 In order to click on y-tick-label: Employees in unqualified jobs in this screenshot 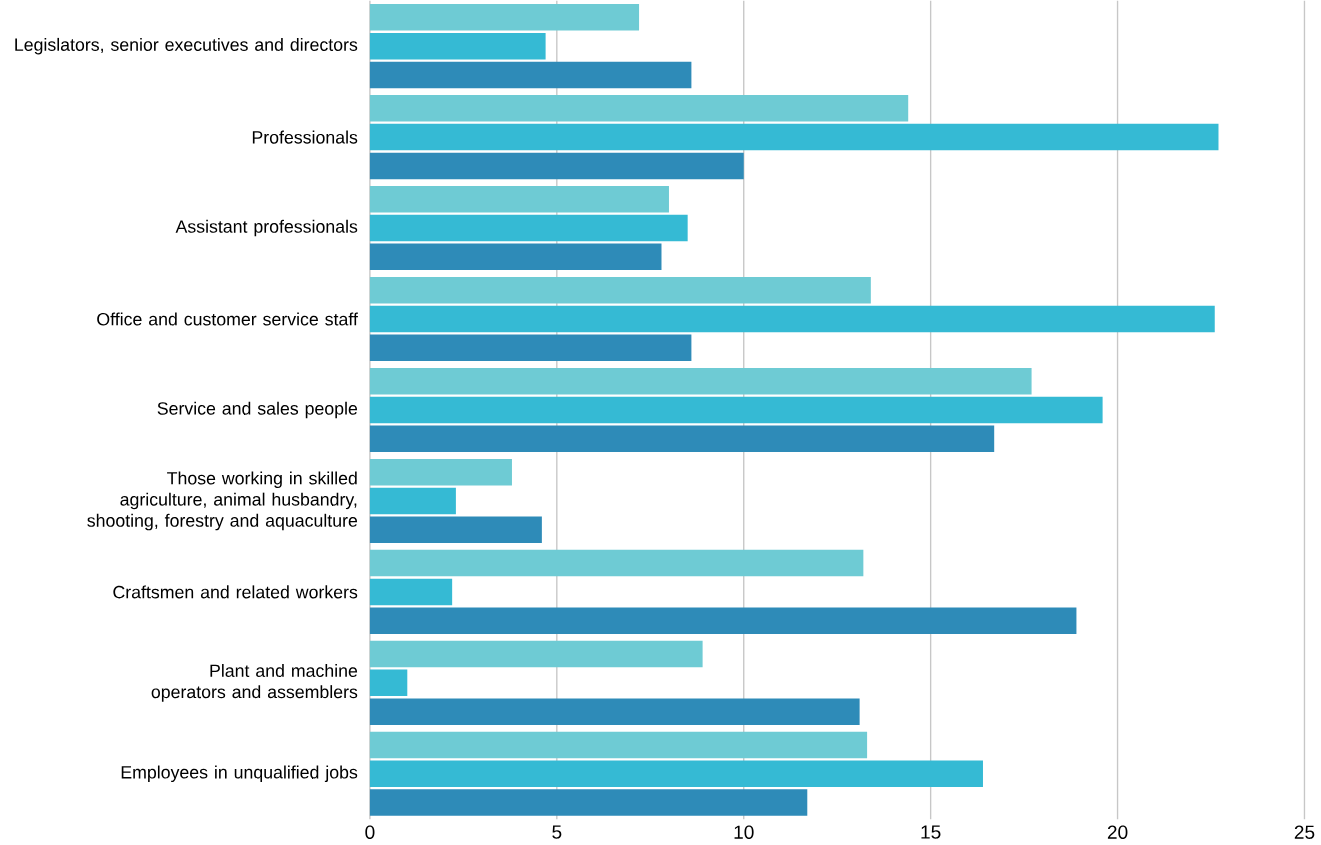, I will do `click(239, 774)`.